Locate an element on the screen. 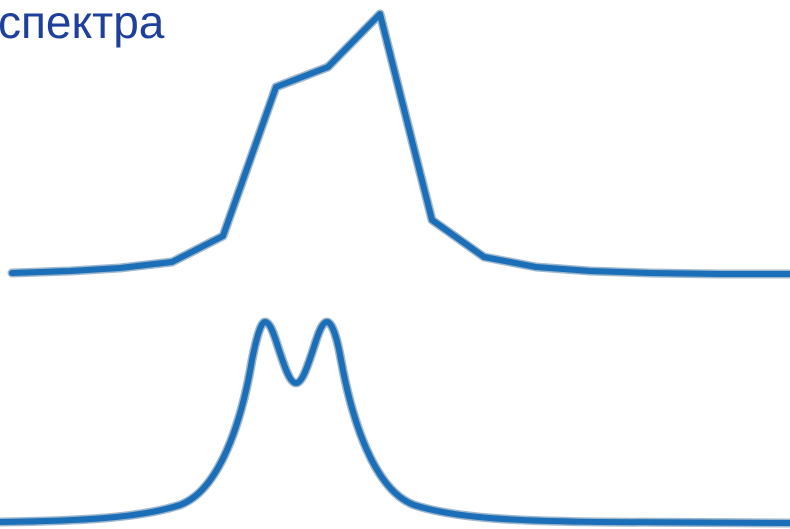  slide-title: спектра is located at coordinates (82, 24).